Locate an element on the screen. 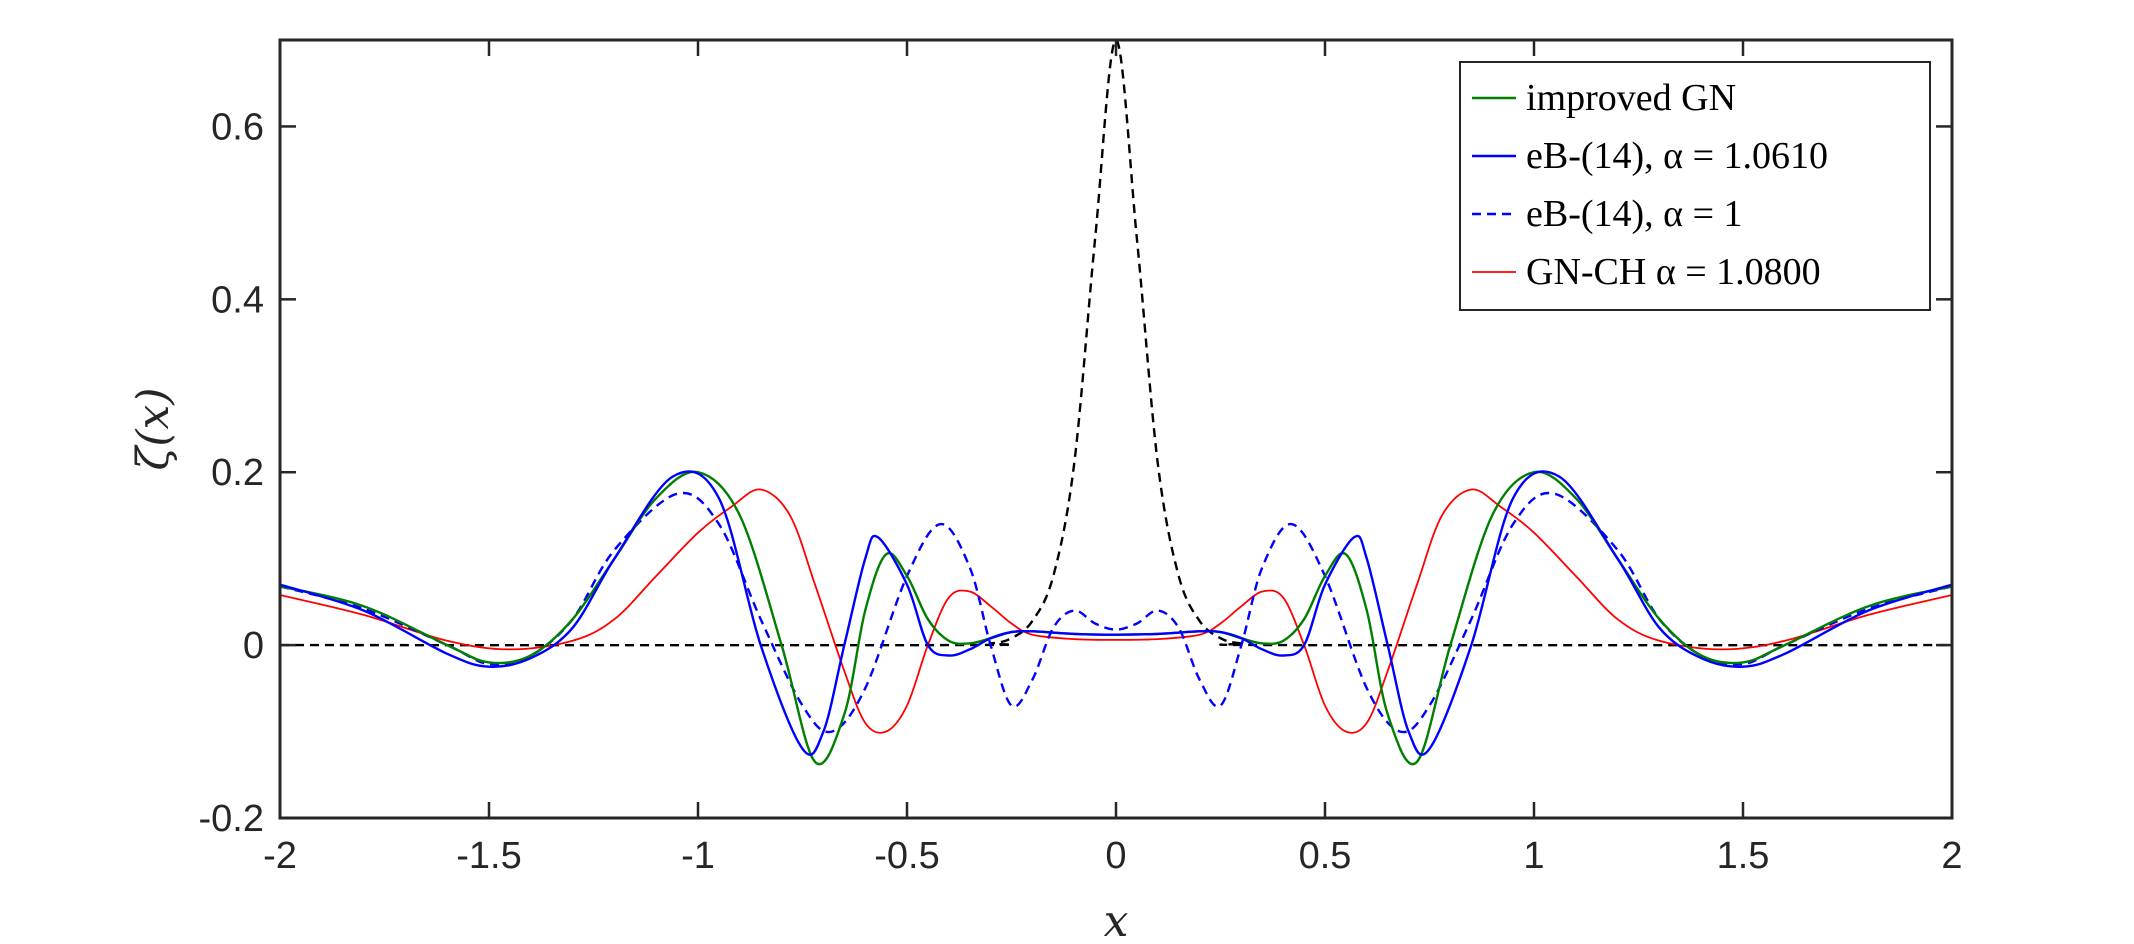  x-tick-label: 1.5 is located at coordinates (1743, 856).